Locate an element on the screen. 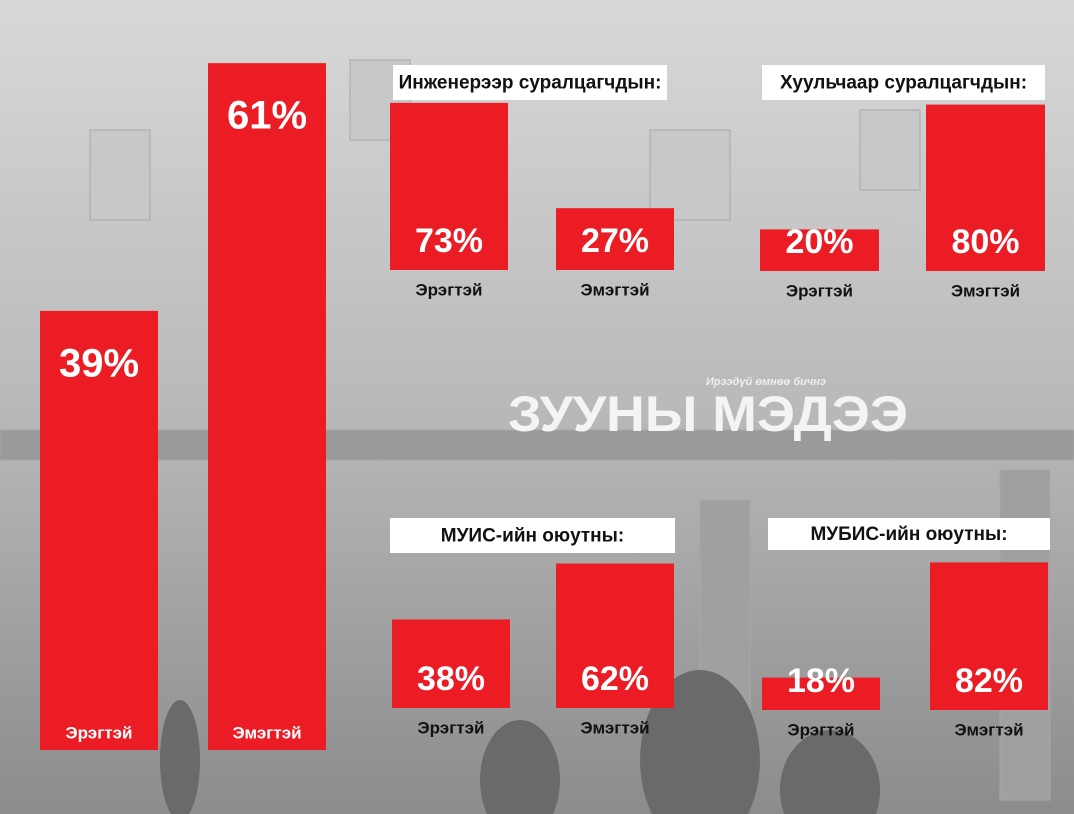  chart-title: Хуульчаар суралцагчдын: is located at coordinates (903, 83).